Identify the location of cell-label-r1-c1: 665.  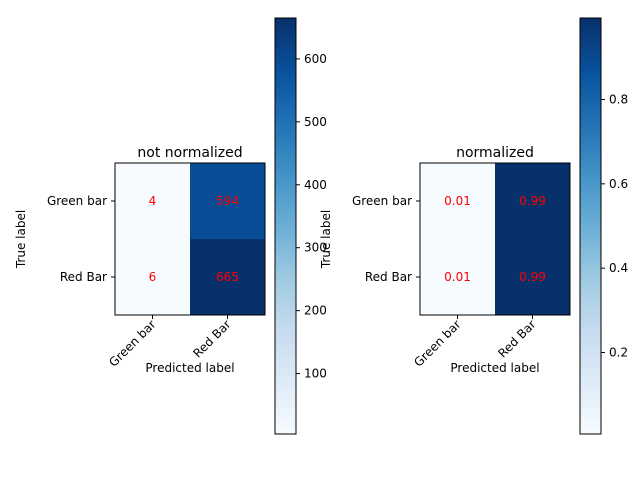
(227, 277).